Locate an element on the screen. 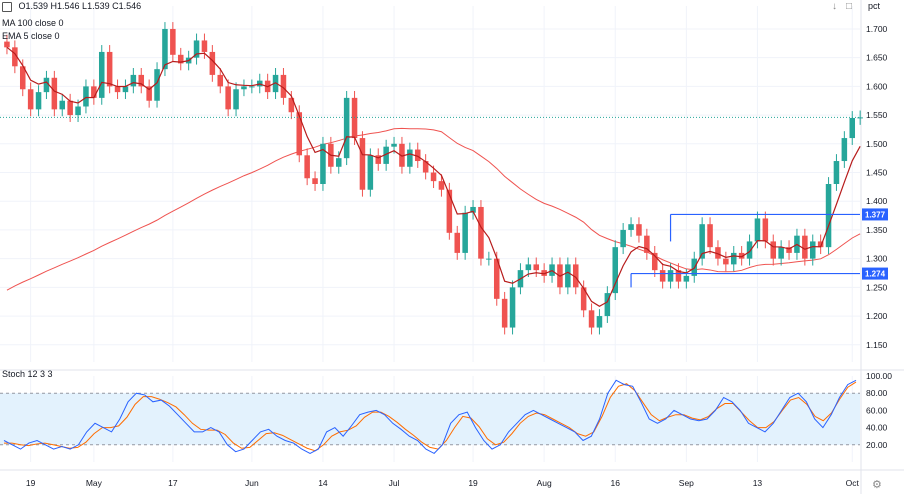 Image resolution: width=904 pixels, height=494 pixels. time-tick-label: Sep is located at coordinates (686, 483).